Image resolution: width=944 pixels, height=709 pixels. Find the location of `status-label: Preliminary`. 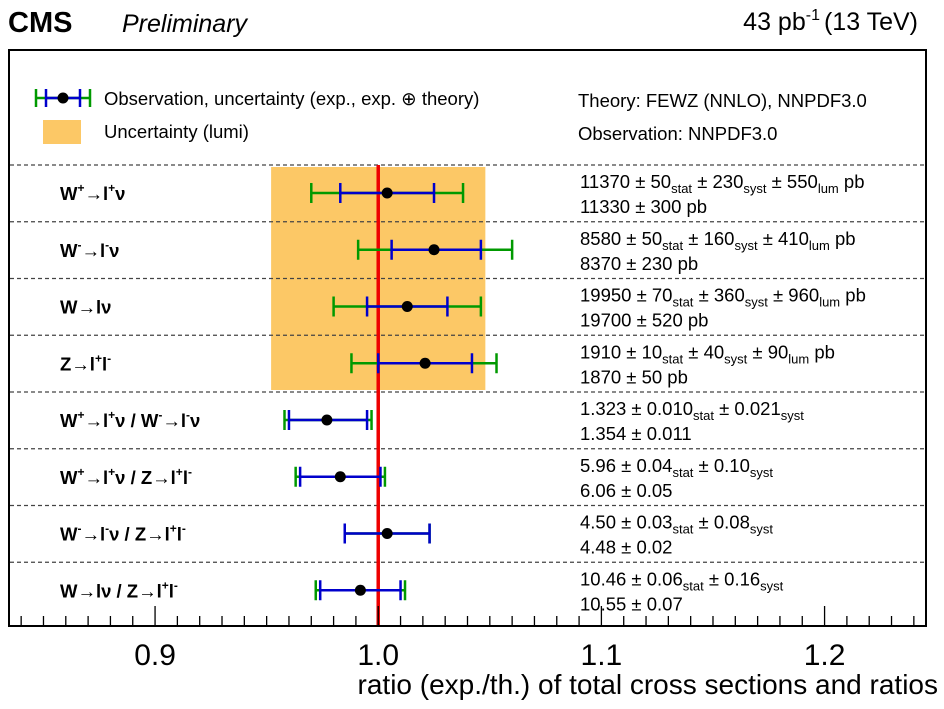

status-label: Preliminary is located at coordinates (185, 24).